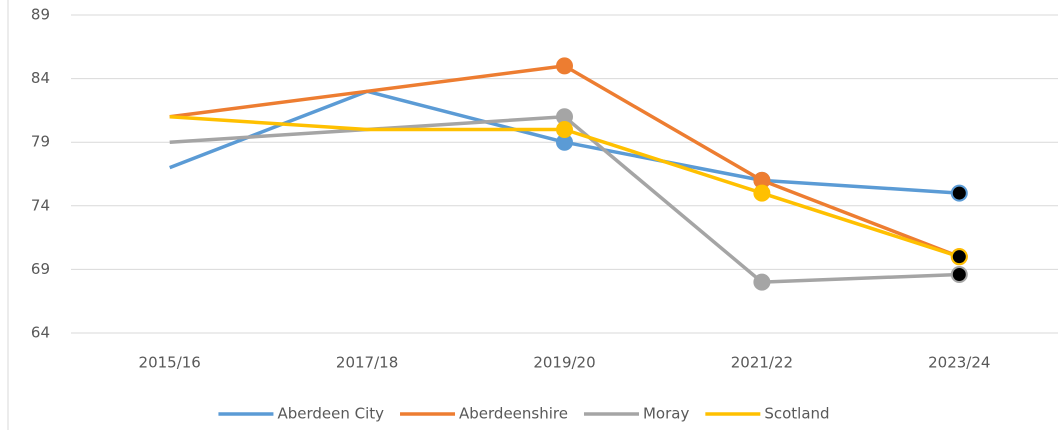  What do you see at coordinates (40, 78) in the screenshot?
I see `y-tick-label: 84` at bounding box center [40, 78].